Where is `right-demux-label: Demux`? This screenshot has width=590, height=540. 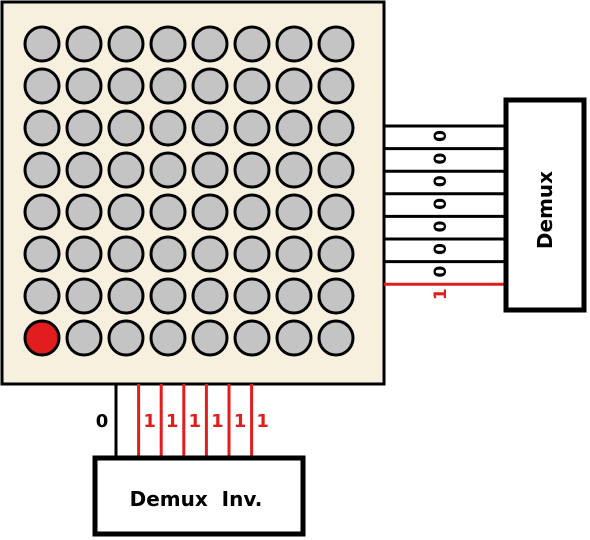
right-demux-label: Demux is located at coordinates (545, 210).